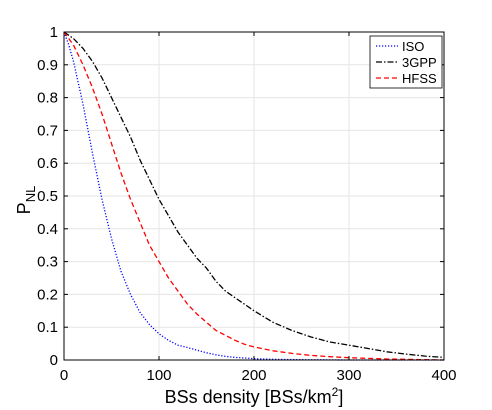 Image resolution: width=492 pixels, height=410 pixels. What do you see at coordinates (24, 208) in the screenshot?
I see `y-axis-label-main: P` at bounding box center [24, 208].